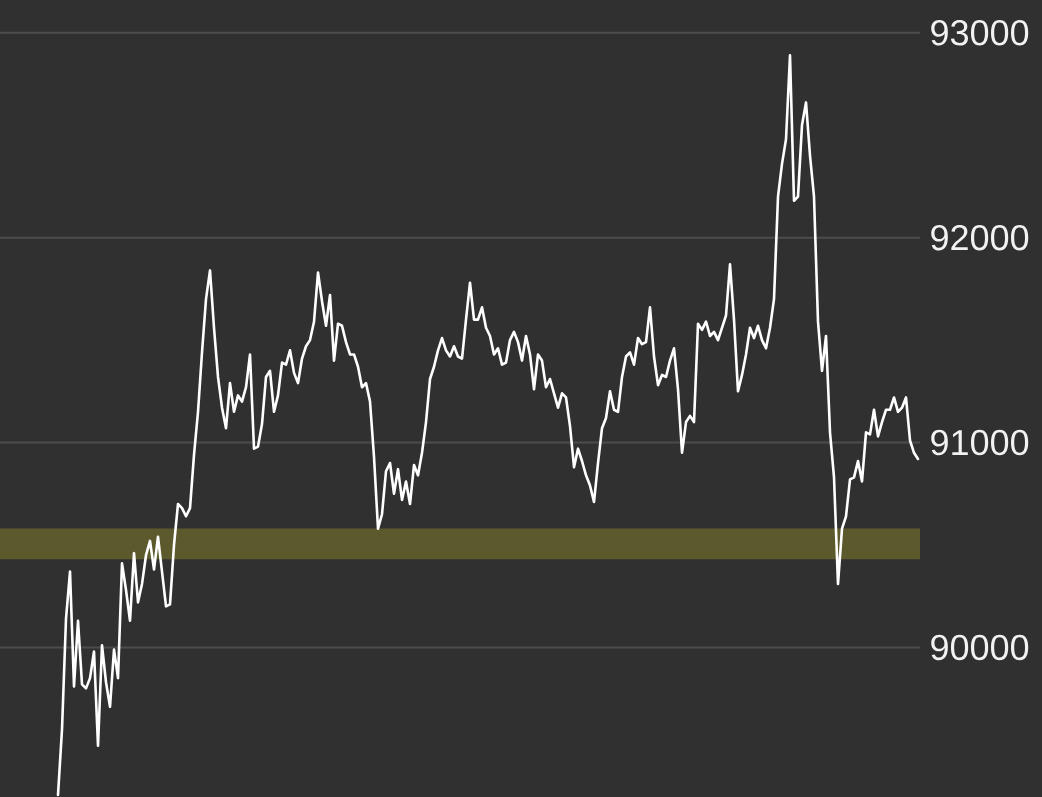 This screenshot has height=797, width=1042. What do you see at coordinates (980, 442) in the screenshot?
I see `y-tick-label: 91000` at bounding box center [980, 442].